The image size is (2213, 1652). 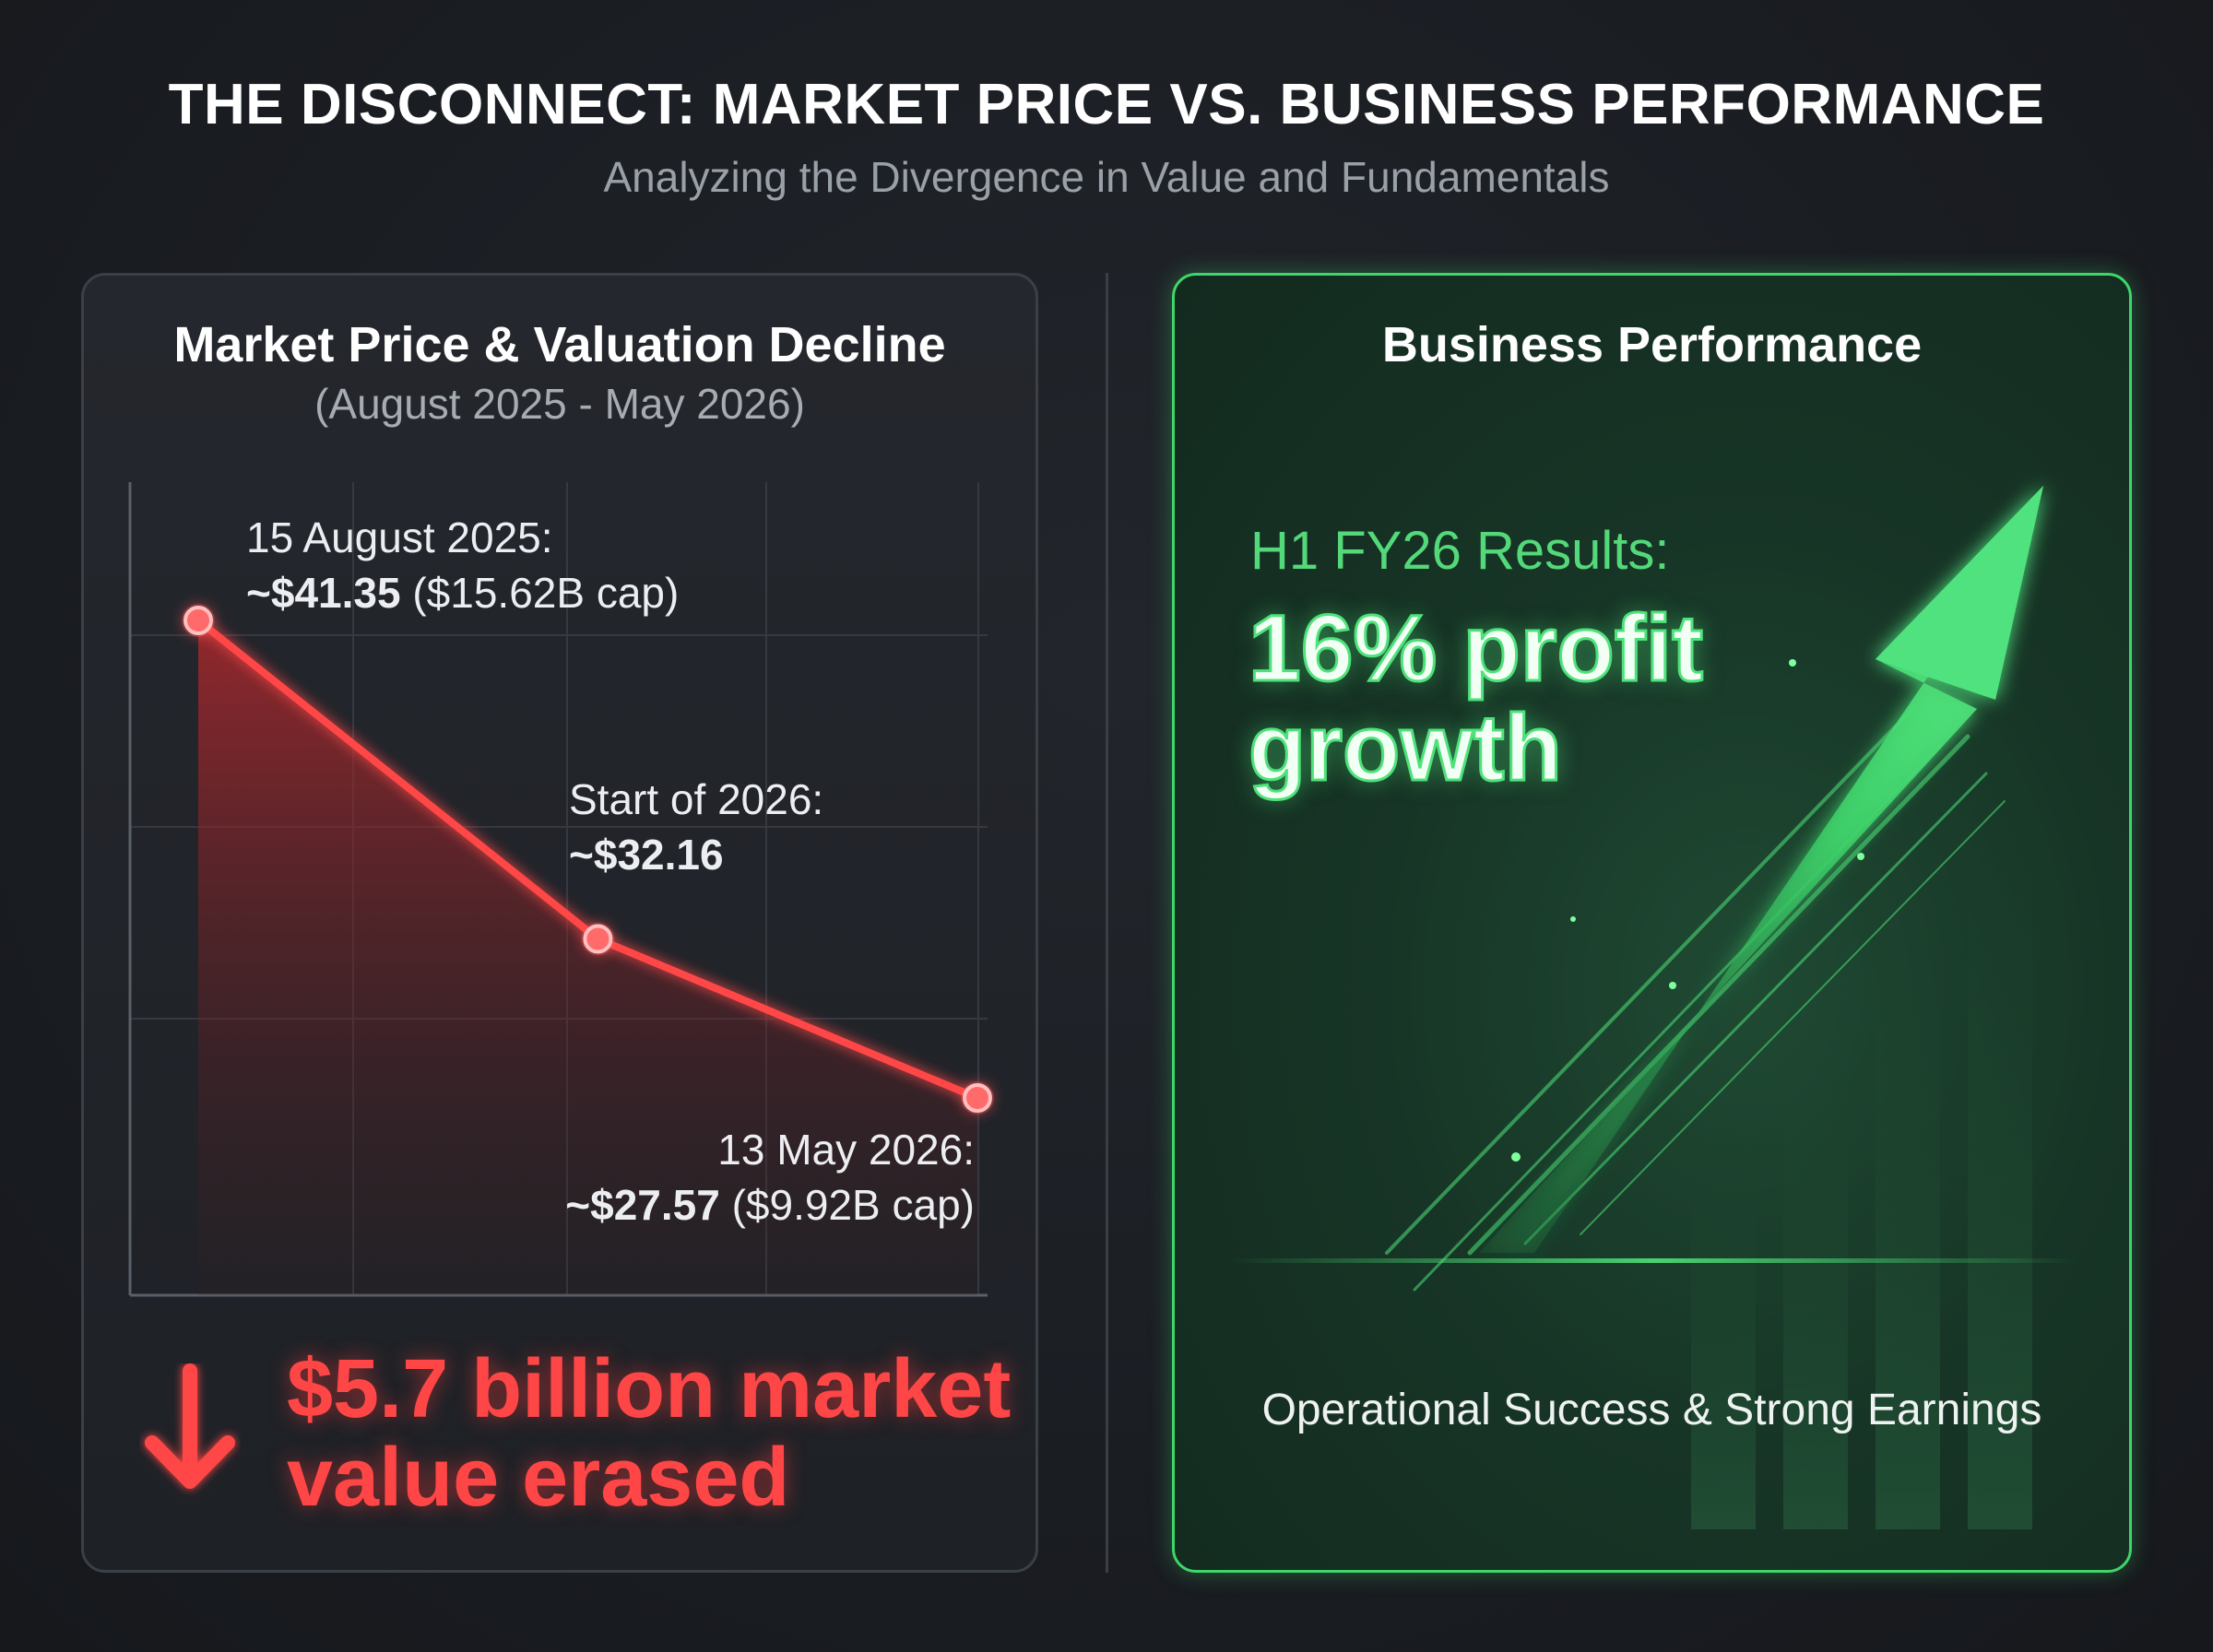 What do you see at coordinates (540, 593) in the screenshot?
I see `annotation-cap: ($15.62B cap)` at bounding box center [540, 593].